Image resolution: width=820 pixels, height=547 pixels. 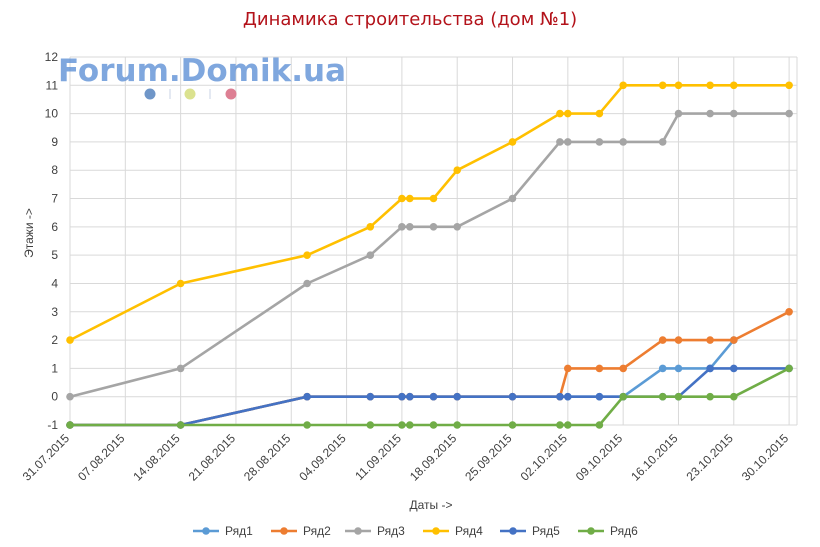 What do you see at coordinates (608, 531) in the screenshot?
I see `legend-item: Ряд6` at bounding box center [608, 531].